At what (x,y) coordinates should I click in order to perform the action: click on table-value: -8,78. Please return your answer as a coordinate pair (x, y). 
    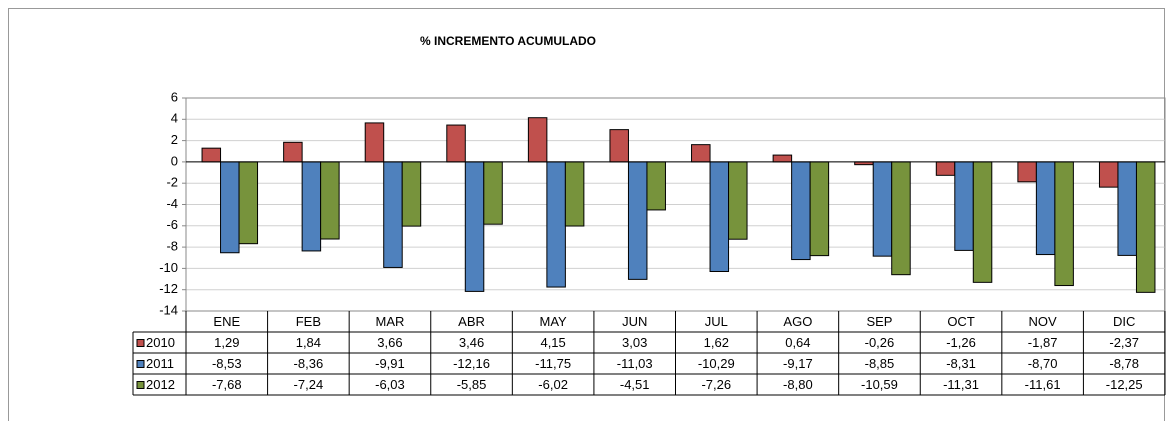
    Looking at the image, I should click on (1124, 363).